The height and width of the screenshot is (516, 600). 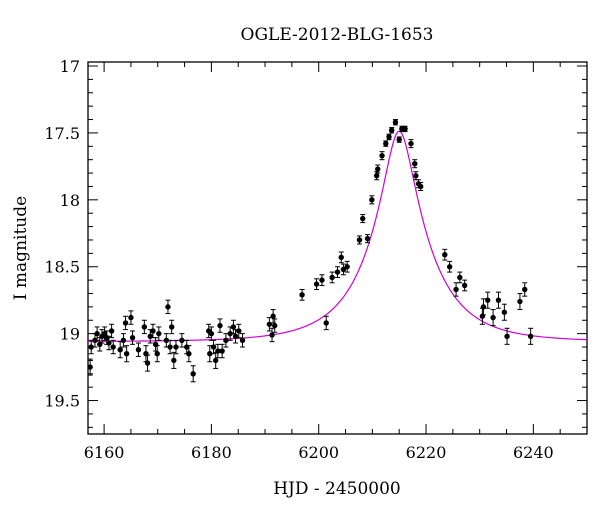 What do you see at coordinates (70, 334) in the screenshot?
I see `y-tick-label: 19` at bounding box center [70, 334].